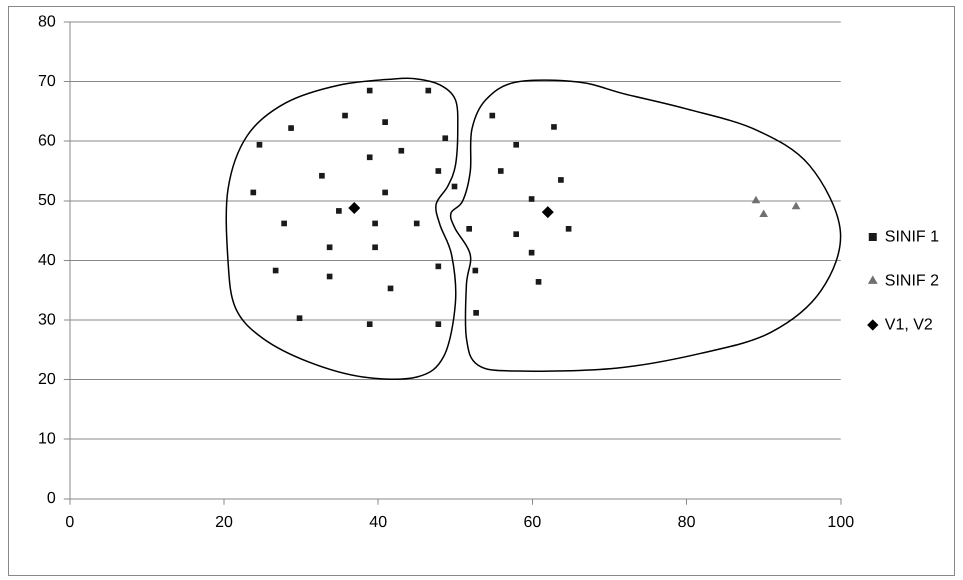 Image resolution: width=963 pixels, height=580 pixels. I want to click on y-tick-label: 0, so click(51, 499).